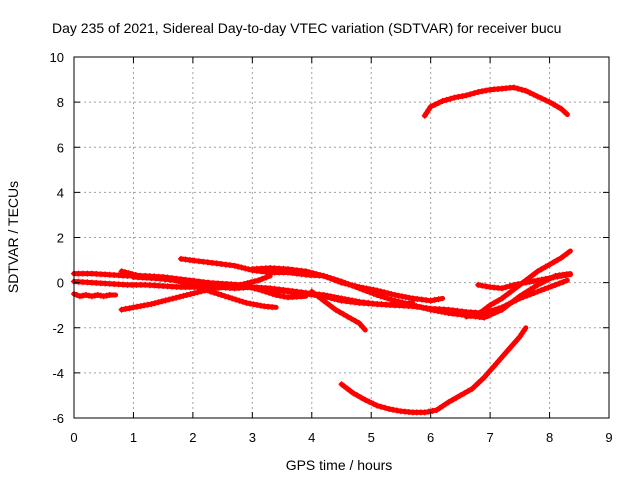  What do you see at coordinates (311, 437) in the screenshot?
I see `x-tick-label: 4` at bounding box center [311, 437].